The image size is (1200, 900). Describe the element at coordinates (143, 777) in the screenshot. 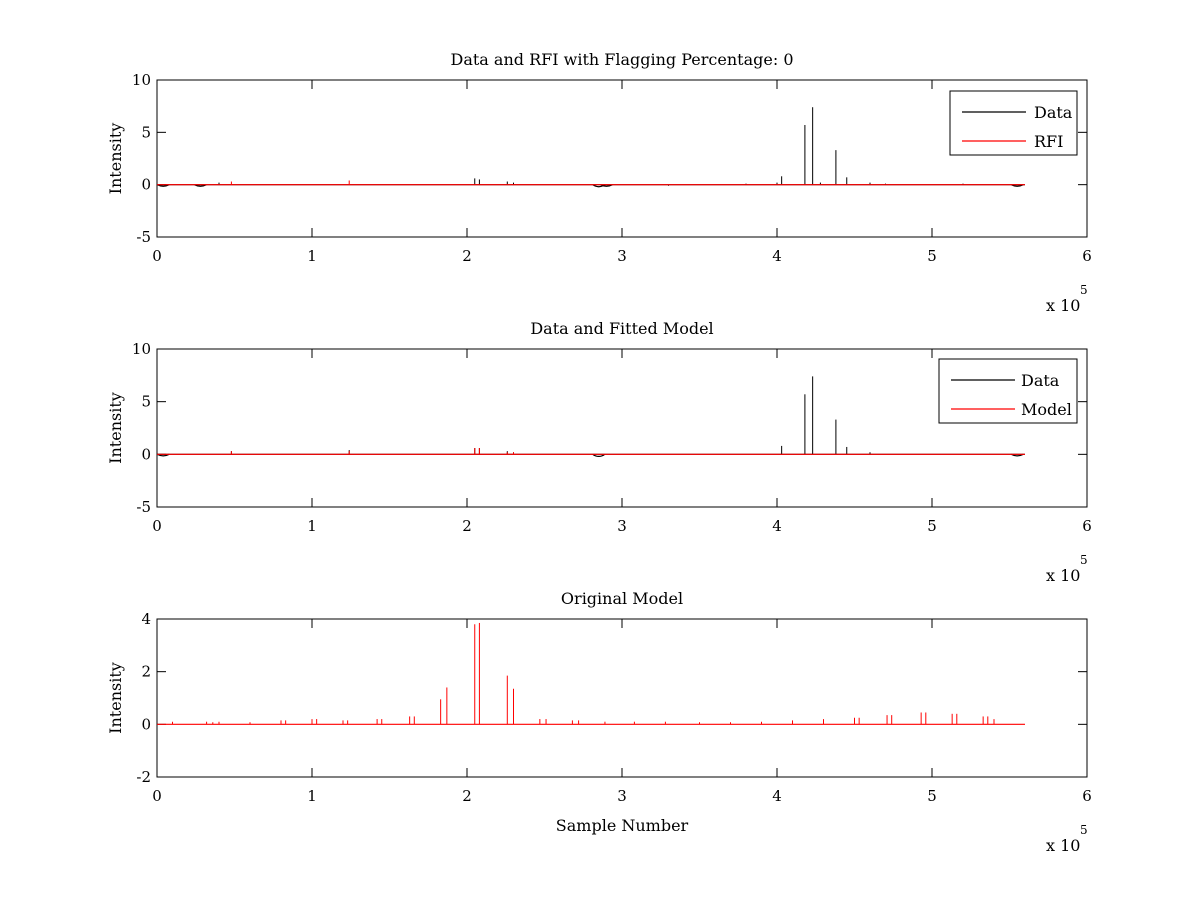

I see `y-tick-label: -2` at that location.